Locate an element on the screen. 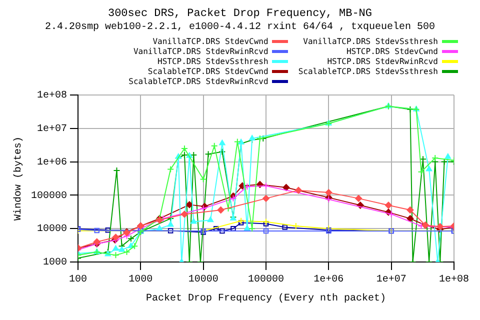 This screenshot has width=480, height=320. x-tick-label: 100000 is located at coordinates (266, 280).